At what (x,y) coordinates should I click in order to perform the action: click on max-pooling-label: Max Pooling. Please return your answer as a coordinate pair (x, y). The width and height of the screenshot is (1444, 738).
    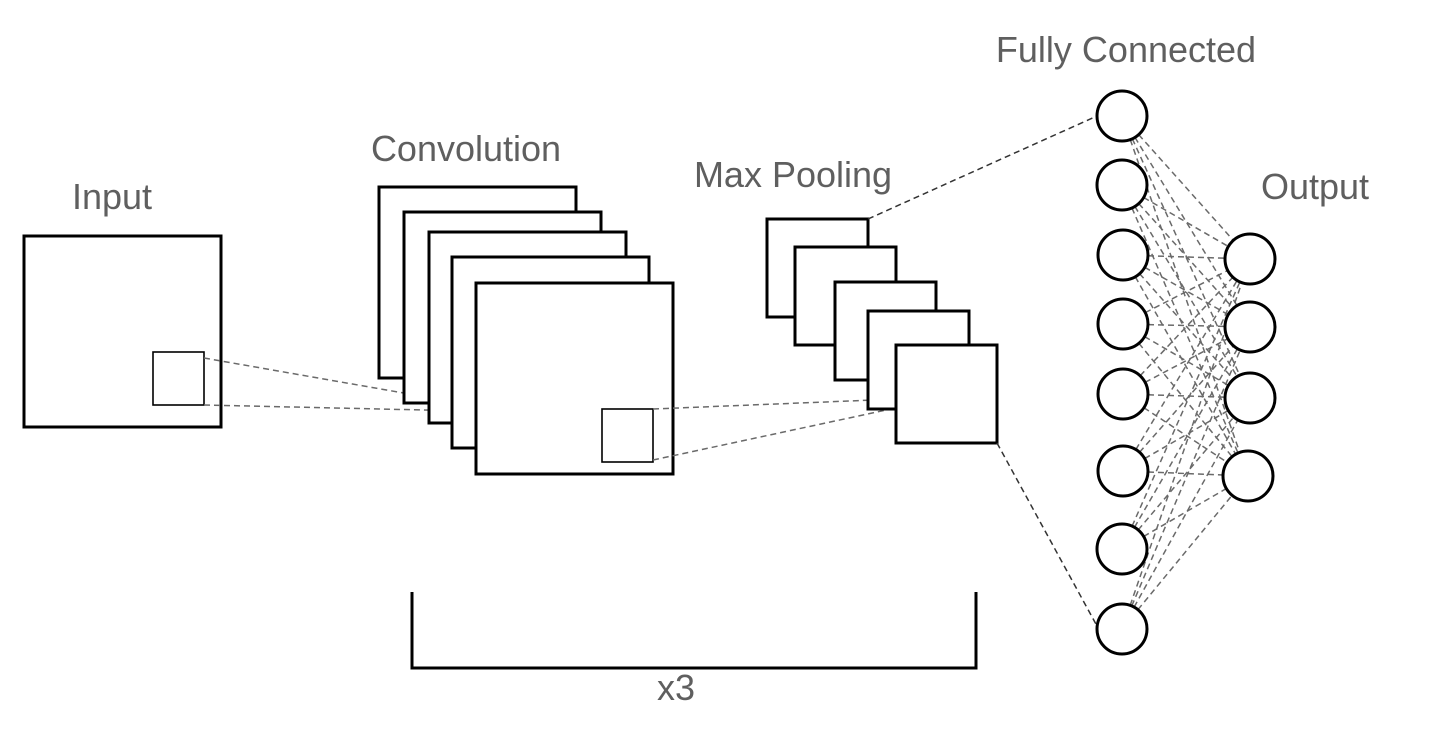
    Looking at the image, I should click on (793, 174).